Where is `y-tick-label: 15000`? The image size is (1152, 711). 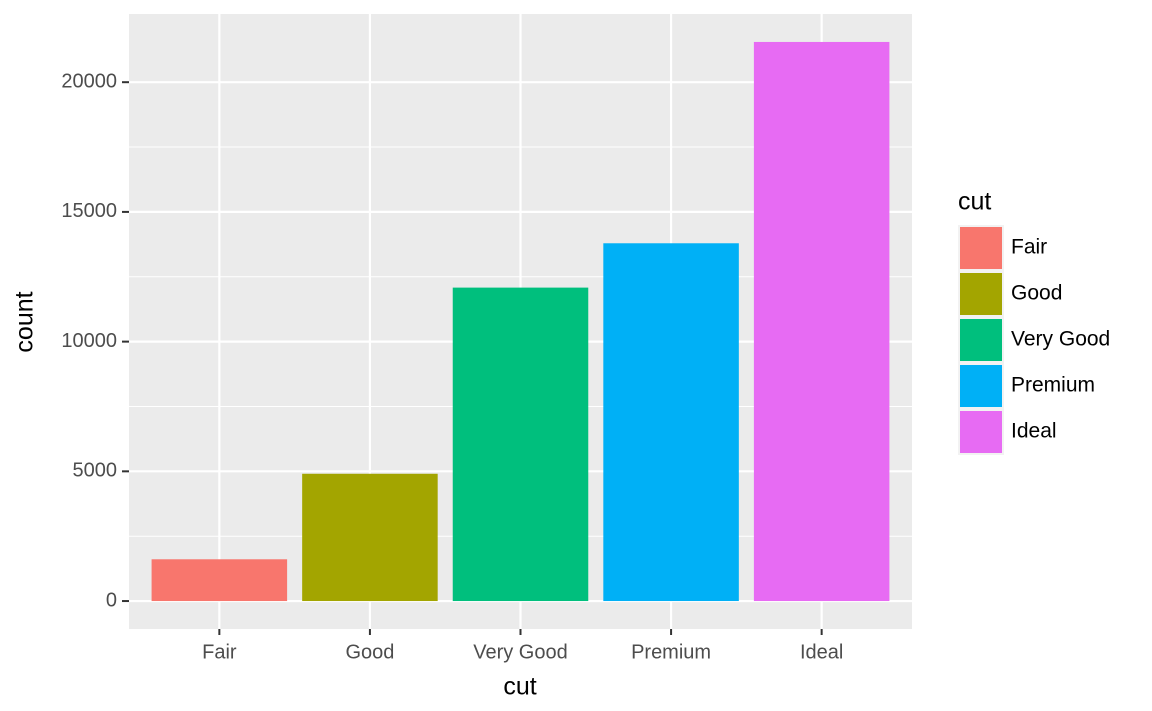
y-tick-label: 15000 is located at coordinates (89, 211).